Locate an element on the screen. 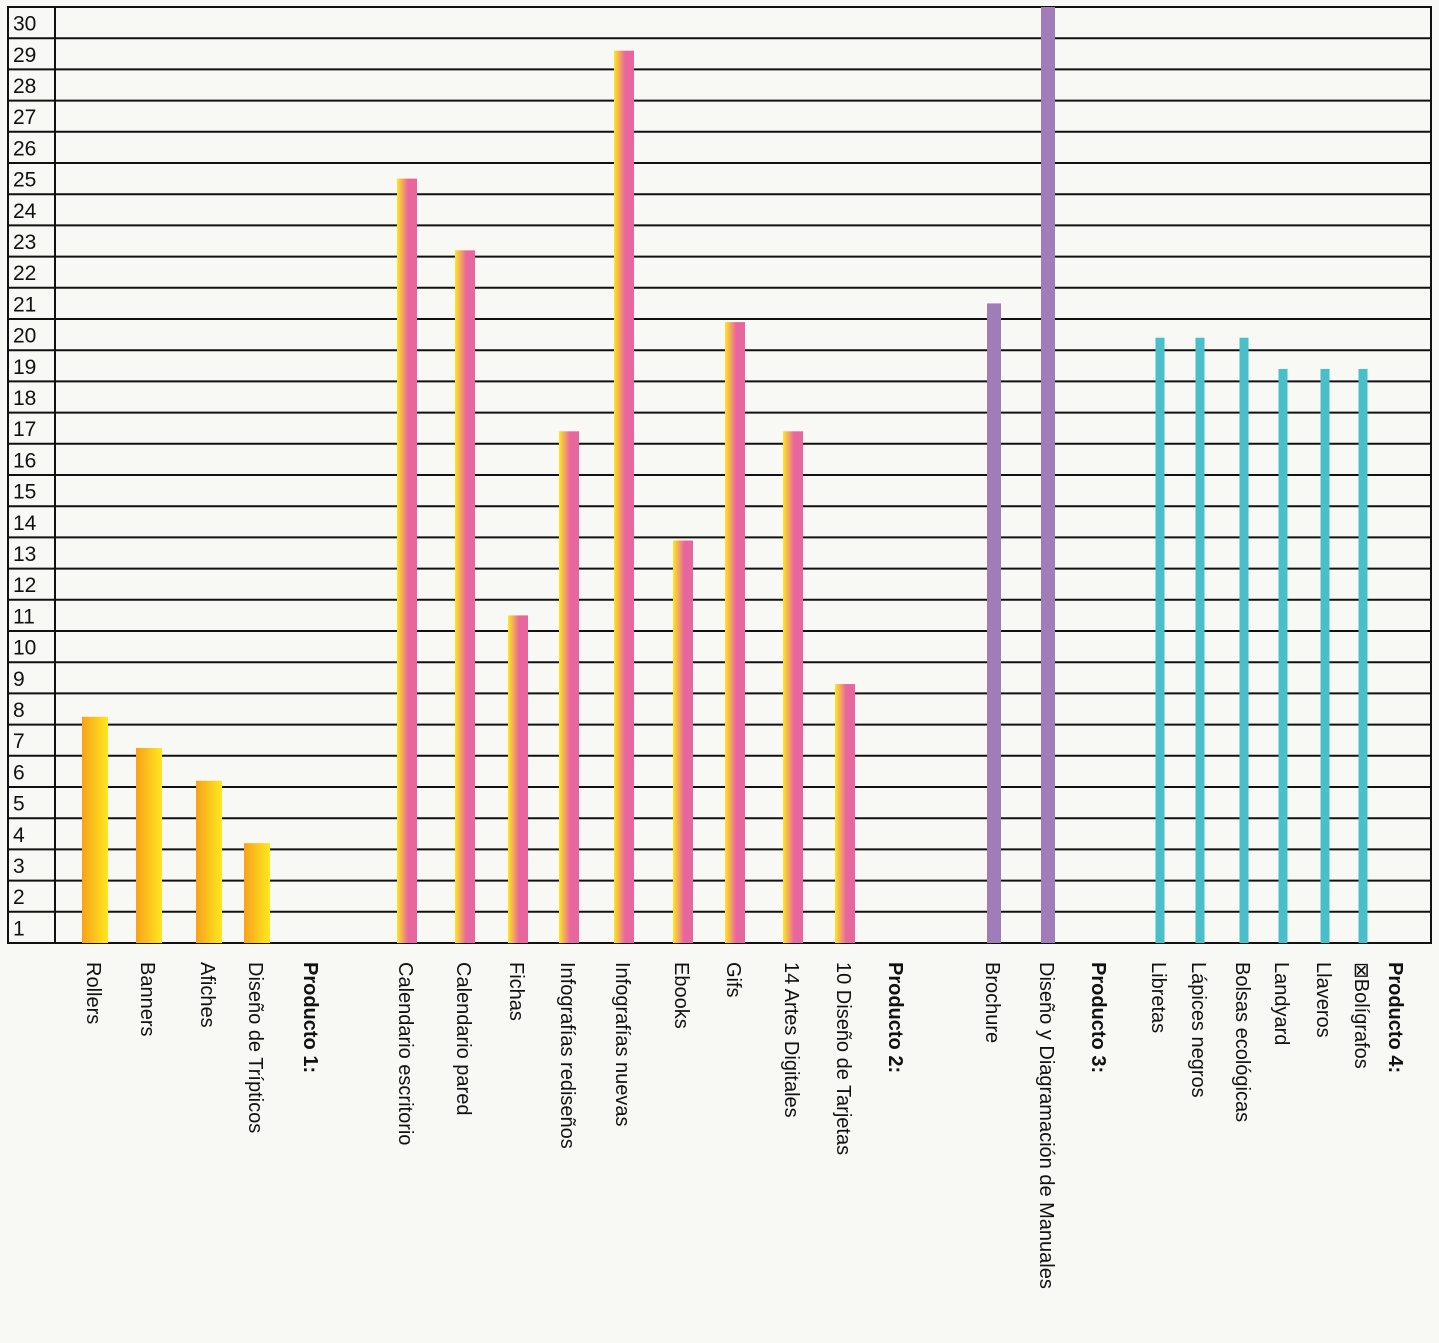  bar-fichas is located at coordinates (518, 779).